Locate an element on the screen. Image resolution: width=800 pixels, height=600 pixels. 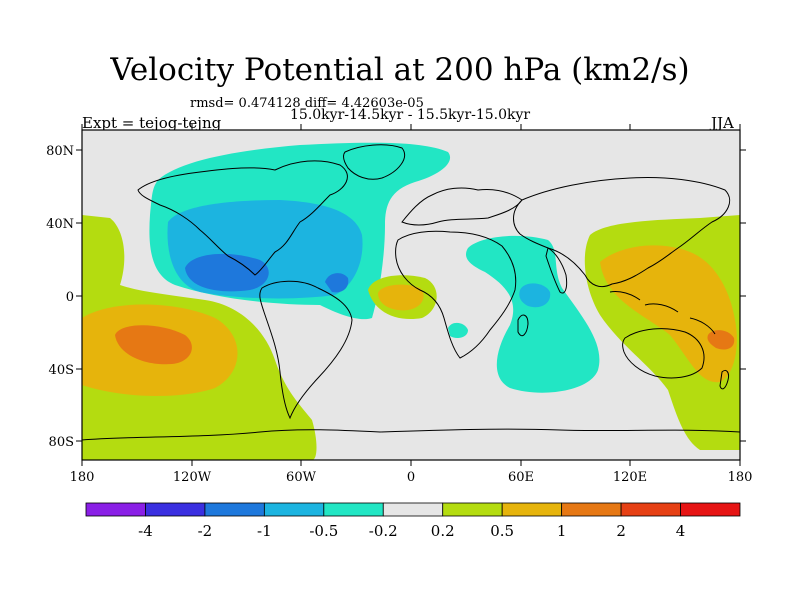
colorbar-level-label: 1 is located at coordinates (562, 531).